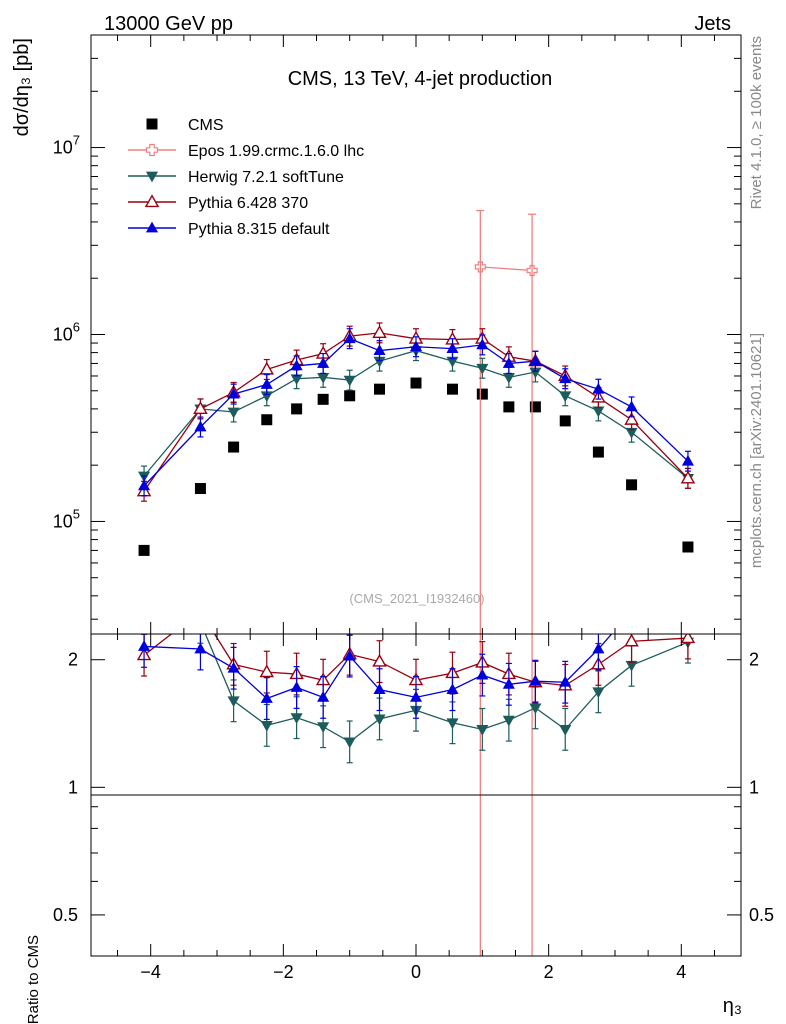  I want to click on legend-label: Pythia 6.428 370, so click(248, 203).